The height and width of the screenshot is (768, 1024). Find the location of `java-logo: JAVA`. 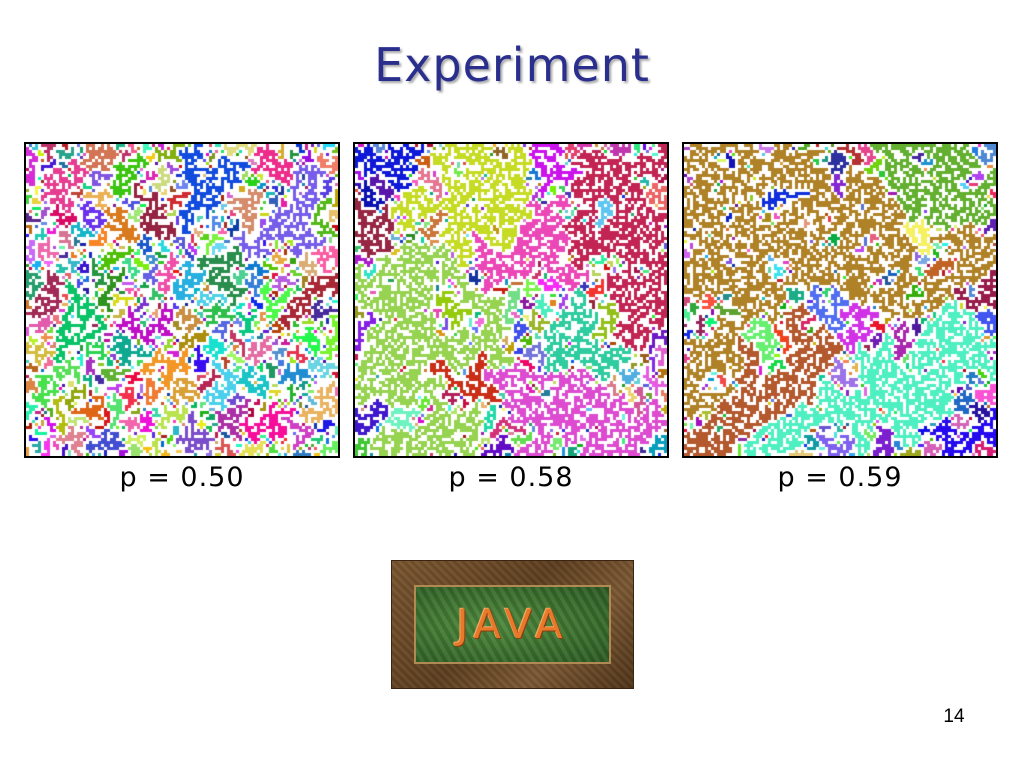

java-logo: JAVA is located at coordinates (512, 624).